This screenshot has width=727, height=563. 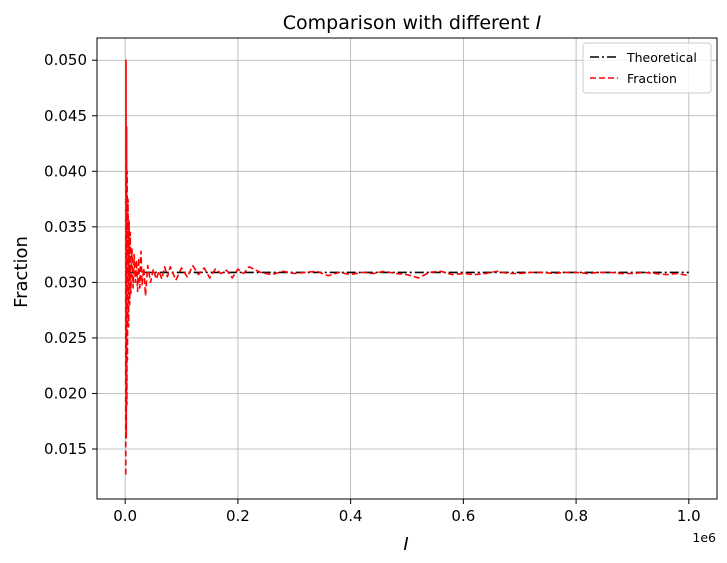 I want to click on legend: Theoretical Fraction, so click(x=647, y=68).